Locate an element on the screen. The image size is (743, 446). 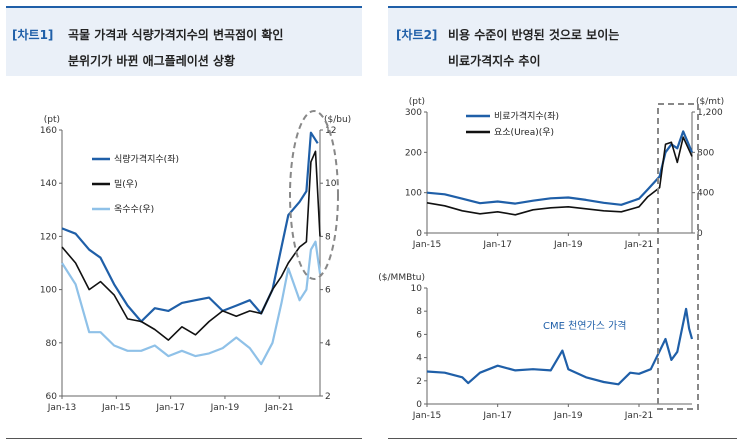
x-tick-label: Jan-13 is located at coordinates (62, 408).